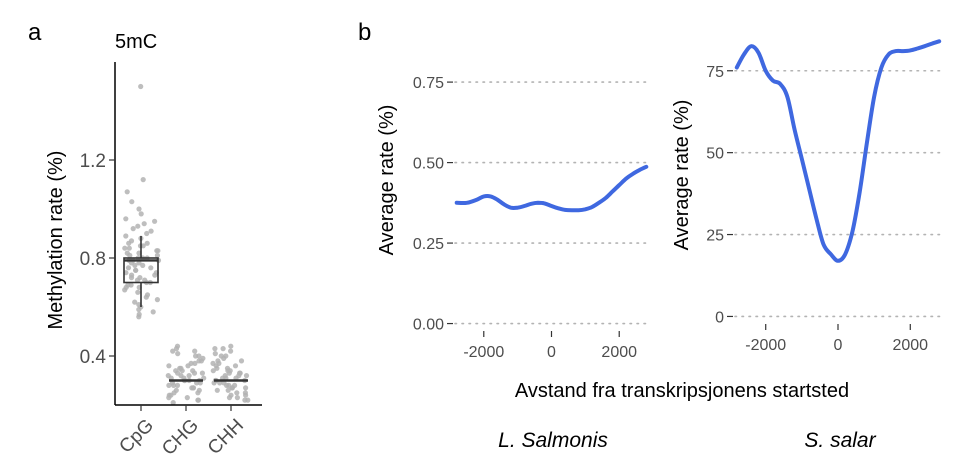 The width and height of the screenshot is (961, 473). I want to click on panel-b-right-ytick-label: 50, so click(715, 154).